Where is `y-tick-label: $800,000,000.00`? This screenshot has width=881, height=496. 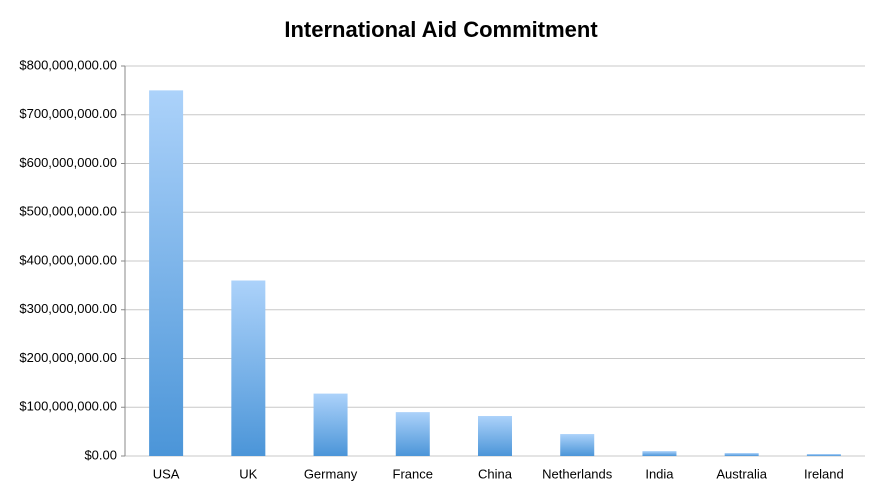
y-tick-label: $800,000,000.00 is located at coordinates (68, 64).